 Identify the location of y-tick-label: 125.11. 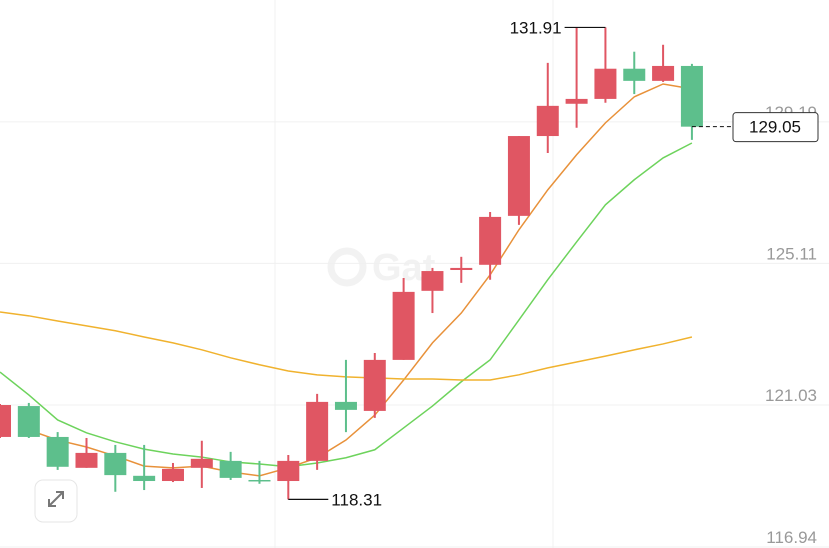
(791, 253).